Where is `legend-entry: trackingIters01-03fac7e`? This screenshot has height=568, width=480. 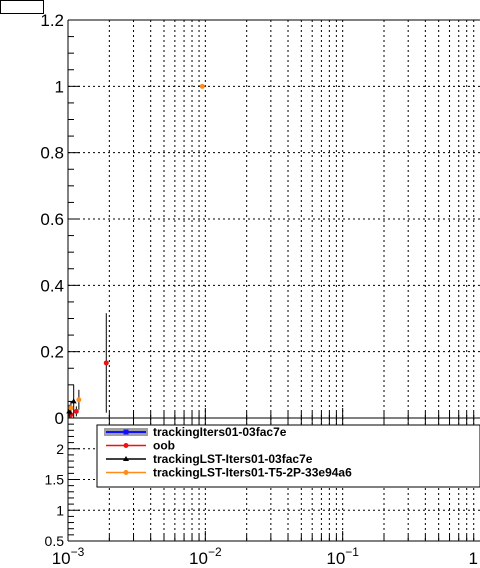
legend-entry: trackingIters01-03fac7e is located at coordinates (195, 432).